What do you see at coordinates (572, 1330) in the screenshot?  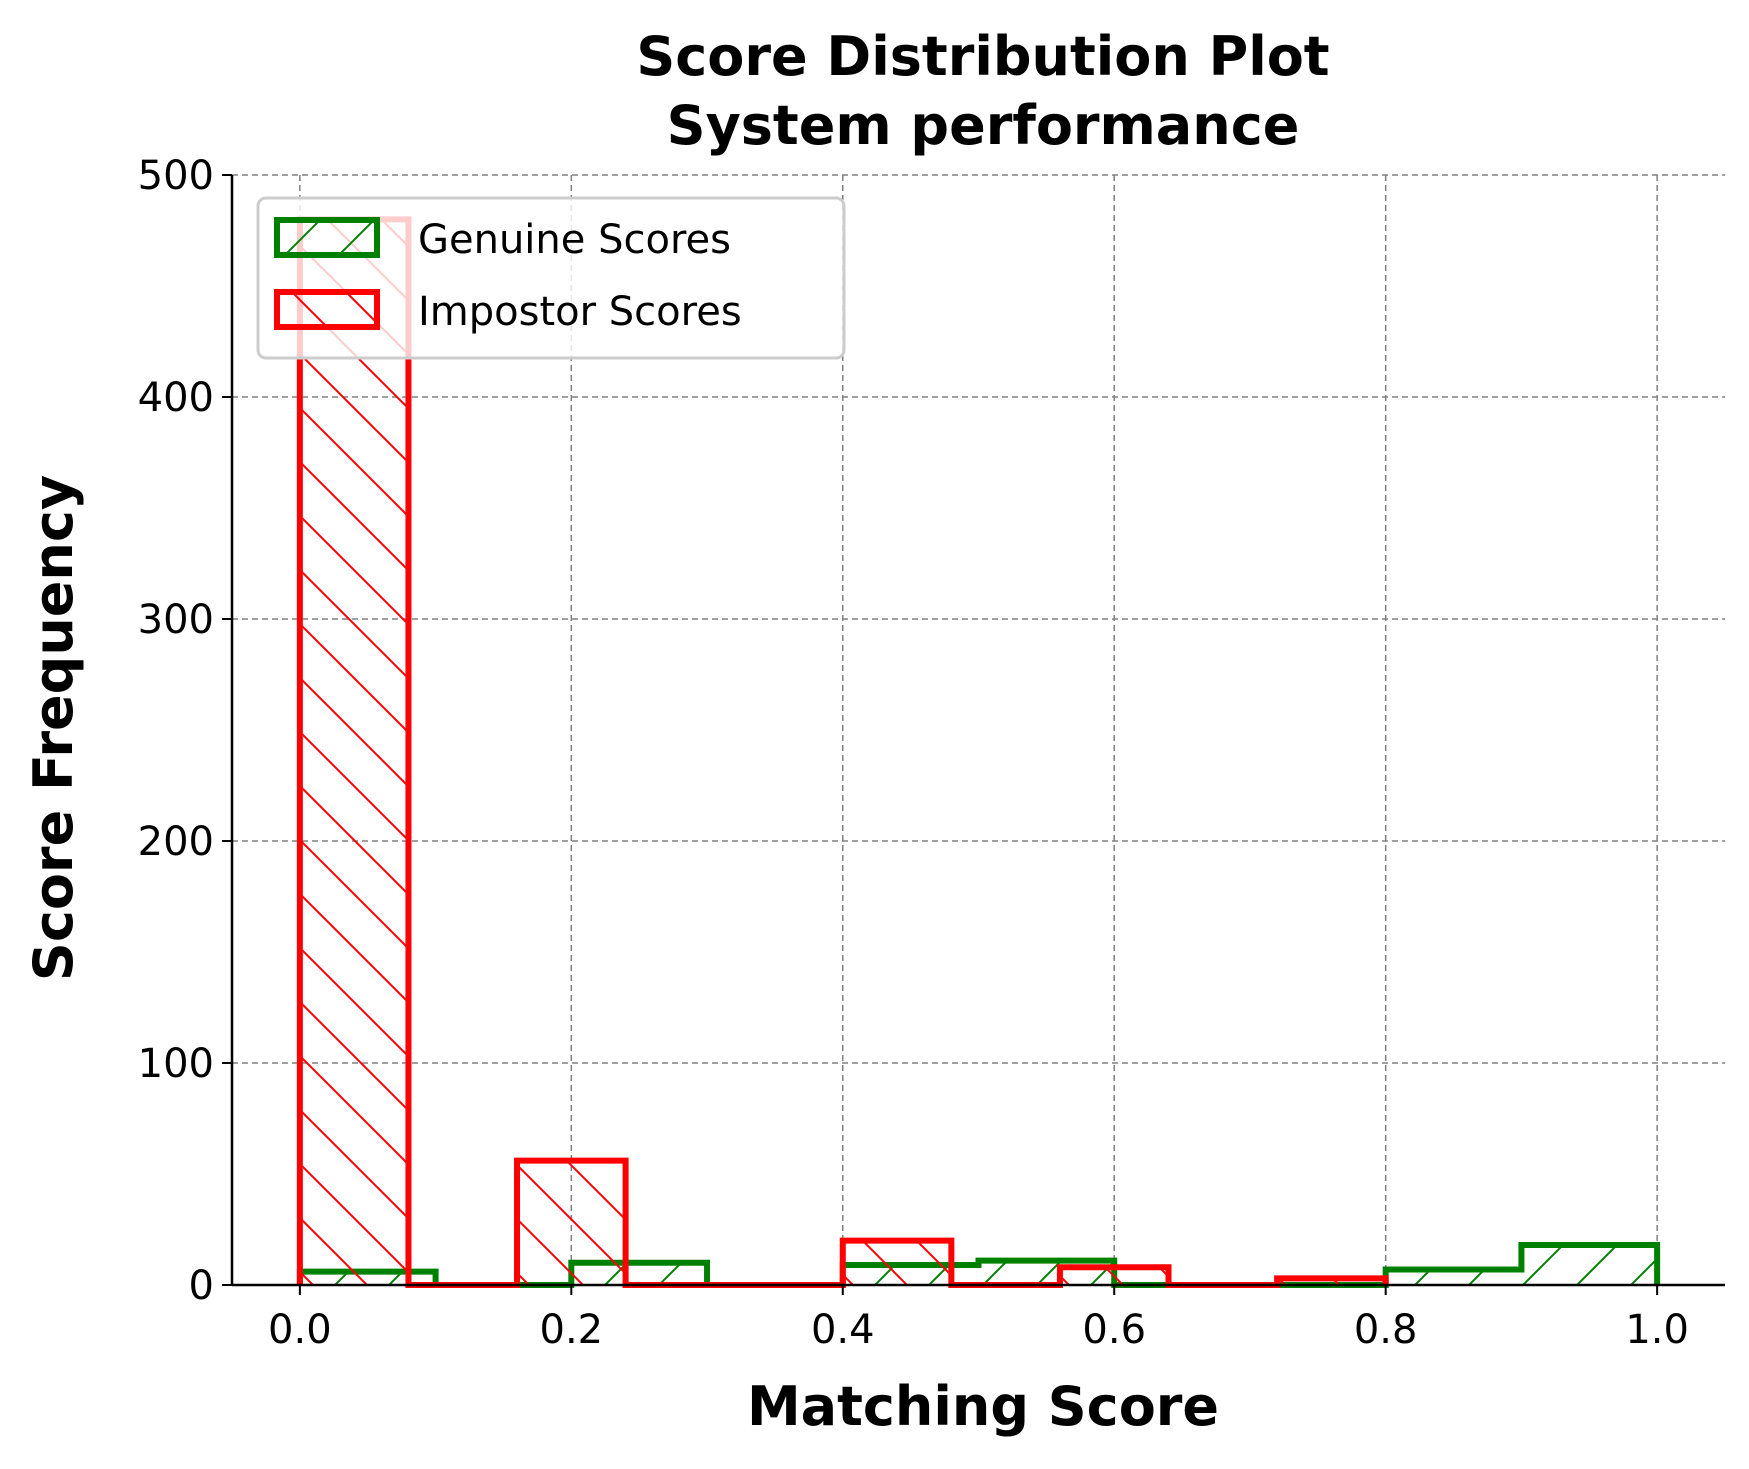 I see `x-tick-label: 0.2` at bounding box center [572, 1330].